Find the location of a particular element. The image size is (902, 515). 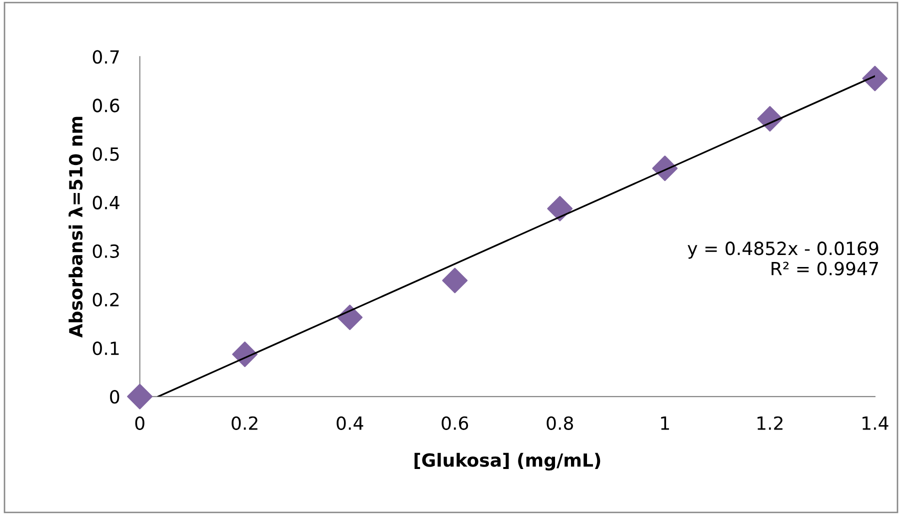

x-tick-label: 0.2 is located at coordinates (245, 423).